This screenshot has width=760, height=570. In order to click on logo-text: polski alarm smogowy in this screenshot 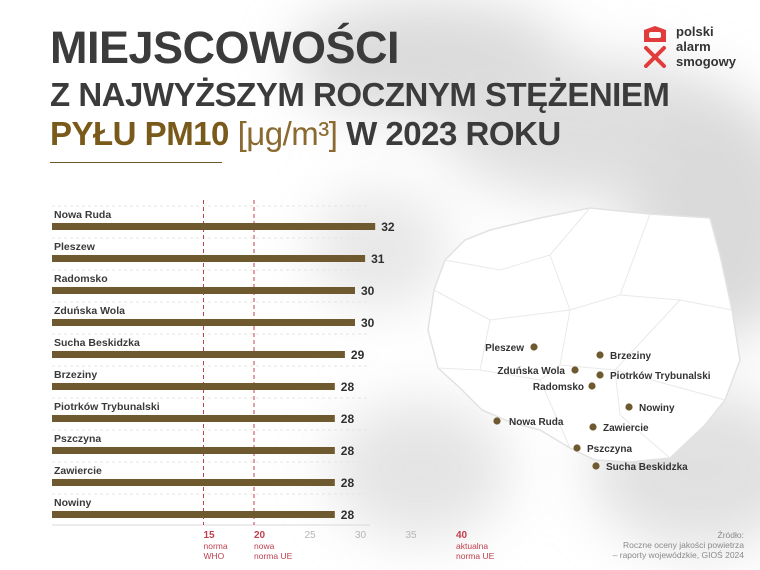, I will do `click(706, 46)`.